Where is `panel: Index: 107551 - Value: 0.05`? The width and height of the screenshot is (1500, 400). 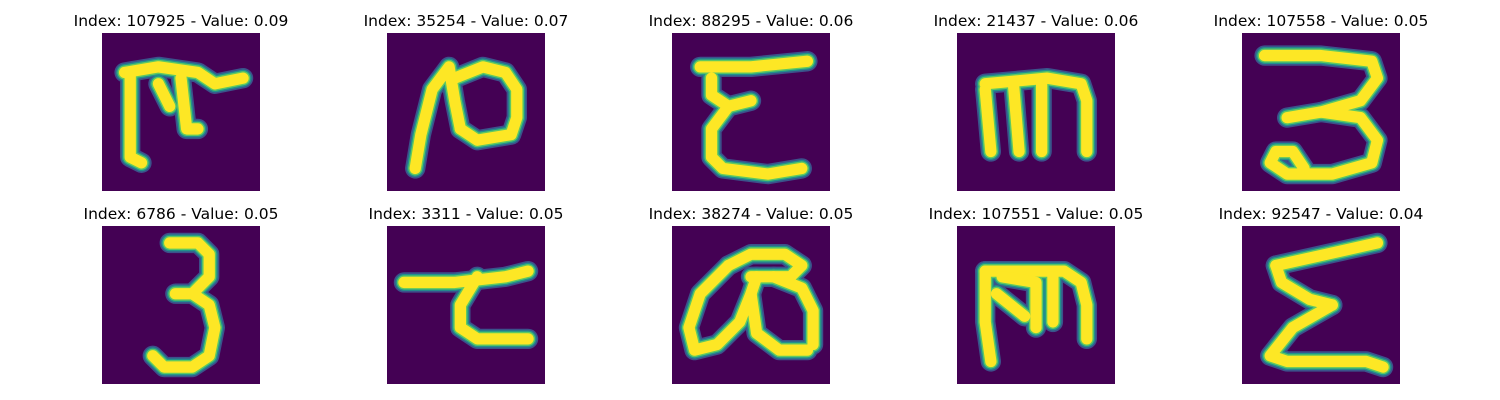 panel: Index: 107551 - Value: 0.05 is located at coordinates (1036, 294).